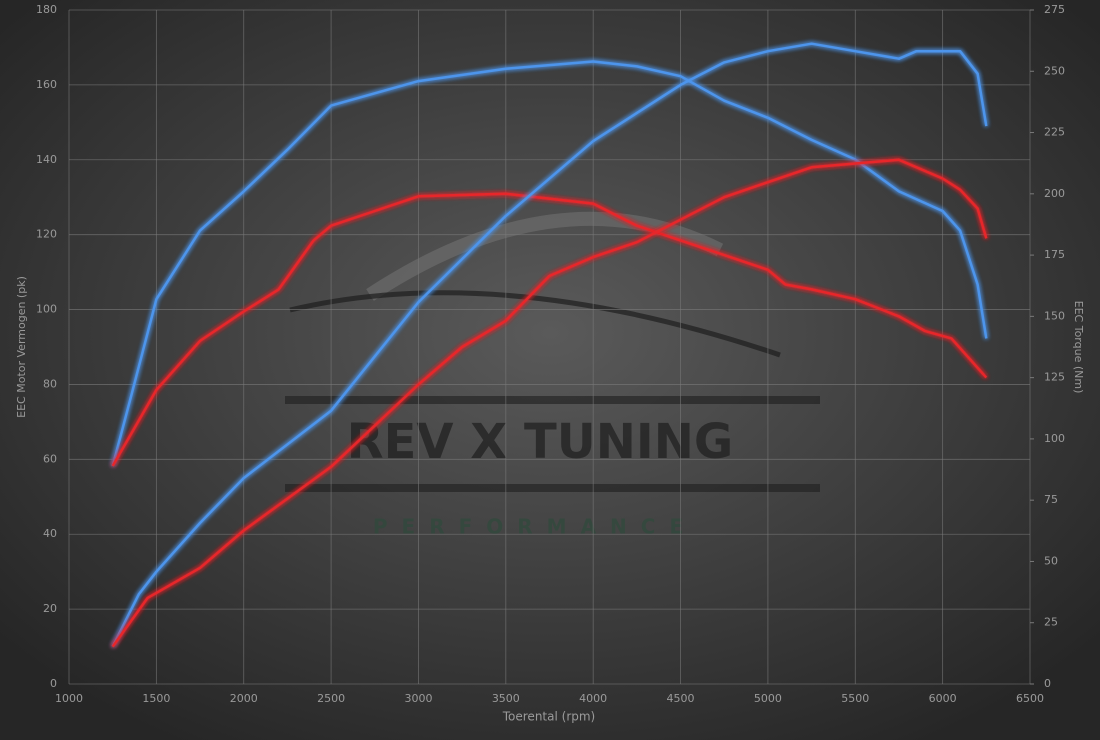 This screenshot has width=1100, height=740. Describe the element at coordinates (1078, 347) in the screenshot. I see `y2-axis-label: EEC Torque (Nm)` at that location.